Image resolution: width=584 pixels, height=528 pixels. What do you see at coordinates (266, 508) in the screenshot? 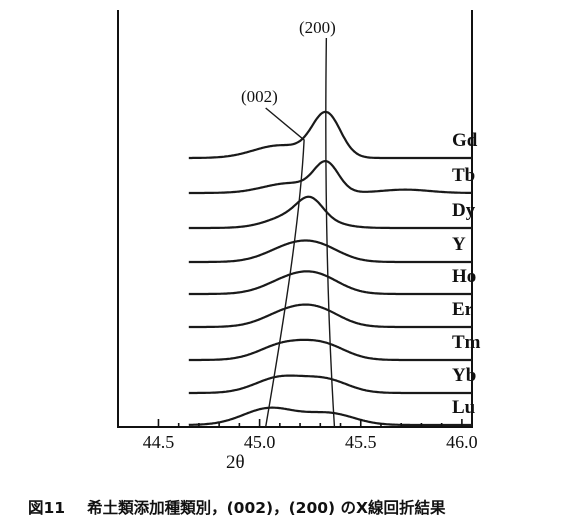
I see `caption-text: 希土類添加種類別，(002)，(200) のX線回折結果` at bounding box center [266, 508].